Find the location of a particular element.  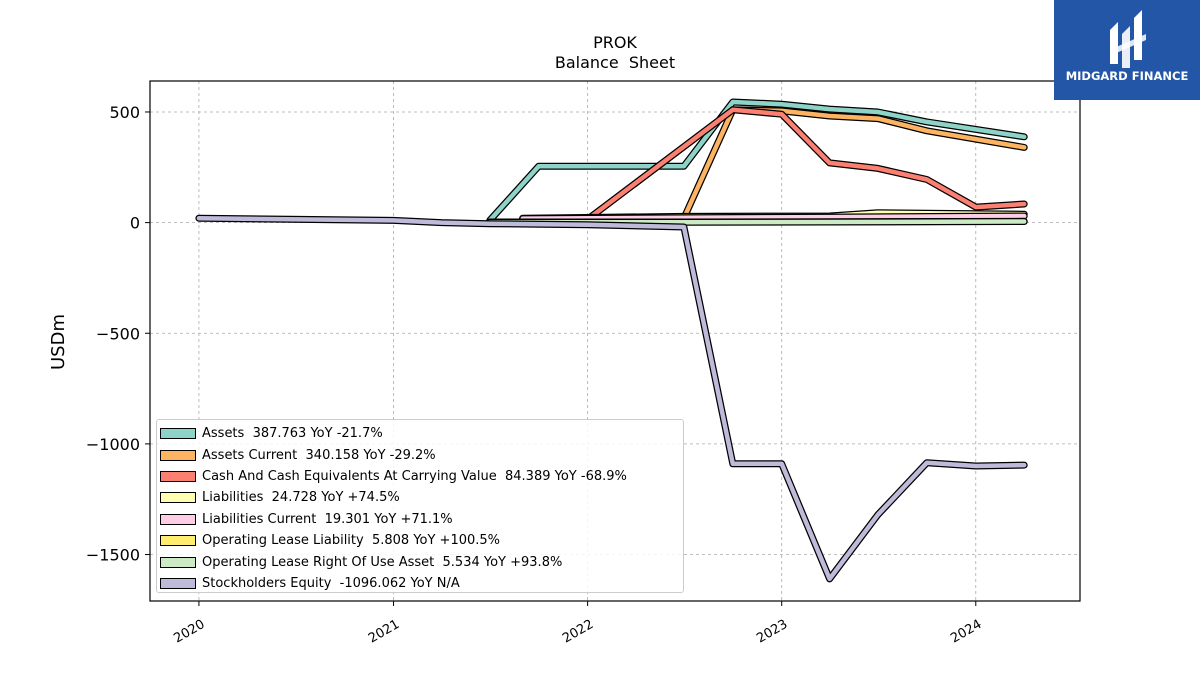

y-tick-label: 500 is located at coordinates (124, 112).